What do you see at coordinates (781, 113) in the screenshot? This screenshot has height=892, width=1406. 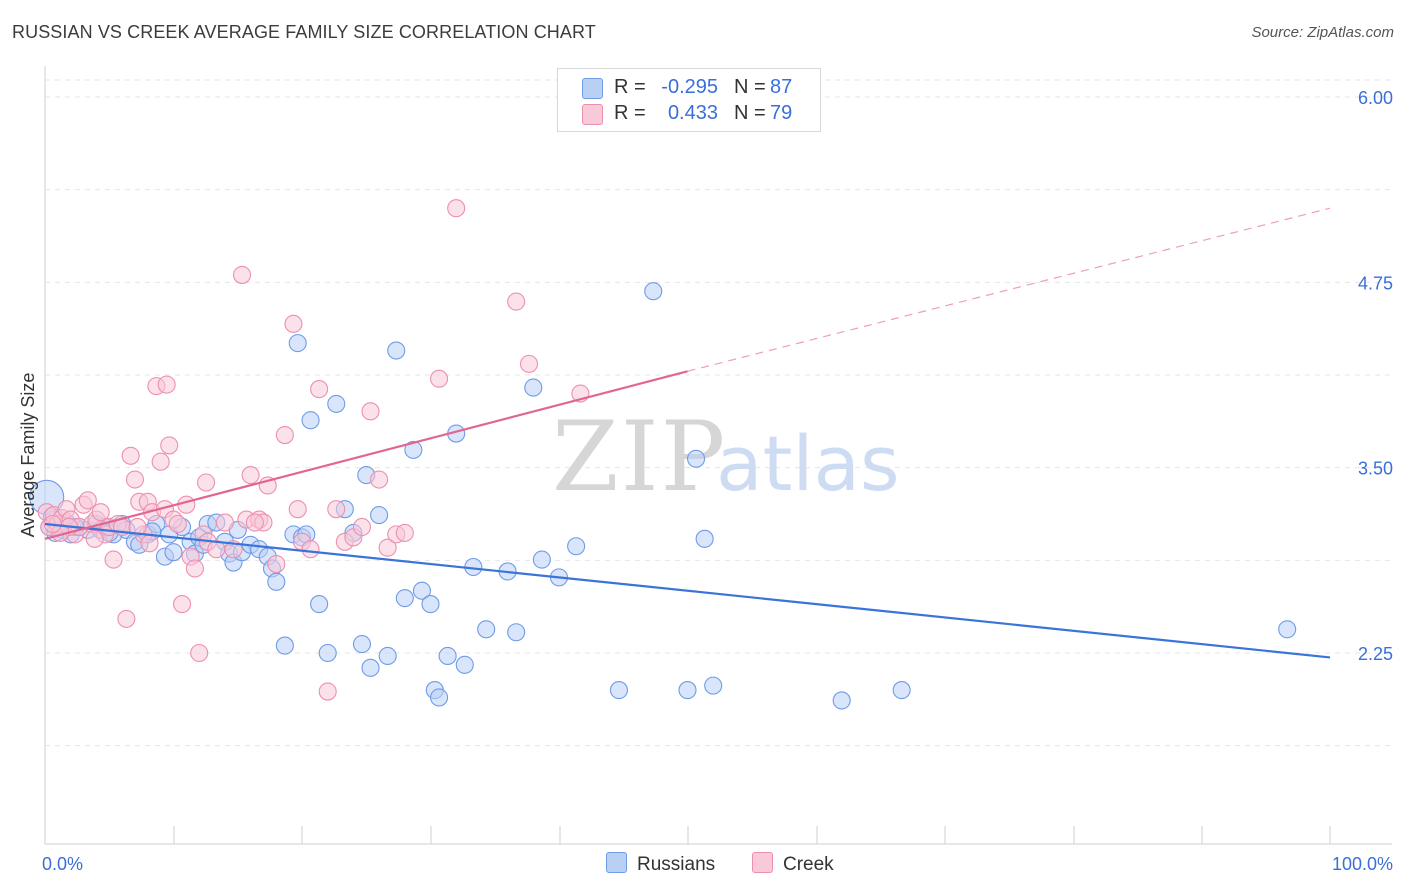 I see `legend-n-value: 79` at bounding box center [781, 113].